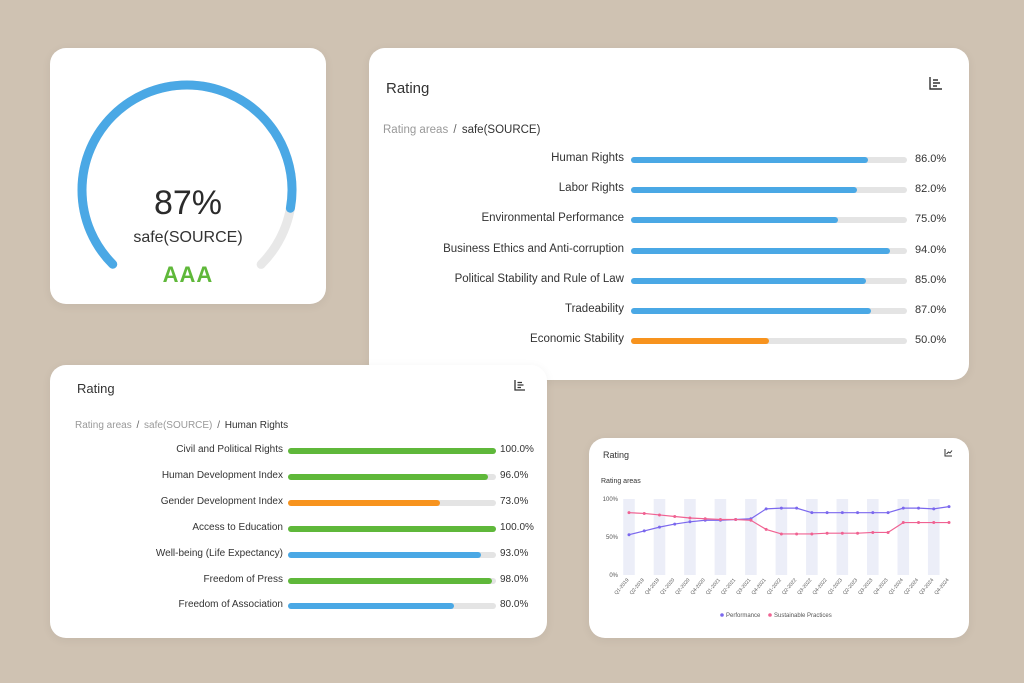  I want to click on rating-row-value: 50.0%, so click(931, 340).